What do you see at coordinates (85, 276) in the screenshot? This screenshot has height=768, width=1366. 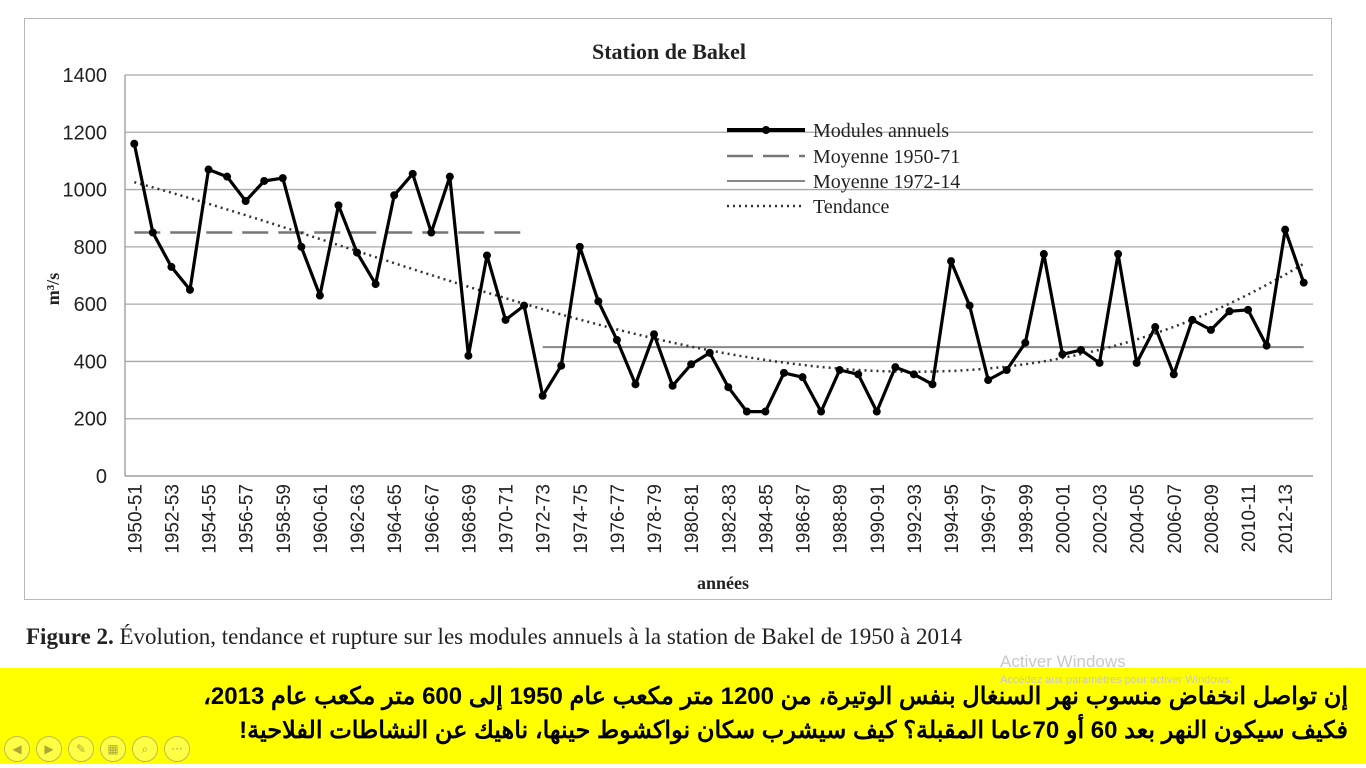 I see `y-tick-labels: 0 200 400 600 800 1000 1200 1400` at bounding box center [85, 276].